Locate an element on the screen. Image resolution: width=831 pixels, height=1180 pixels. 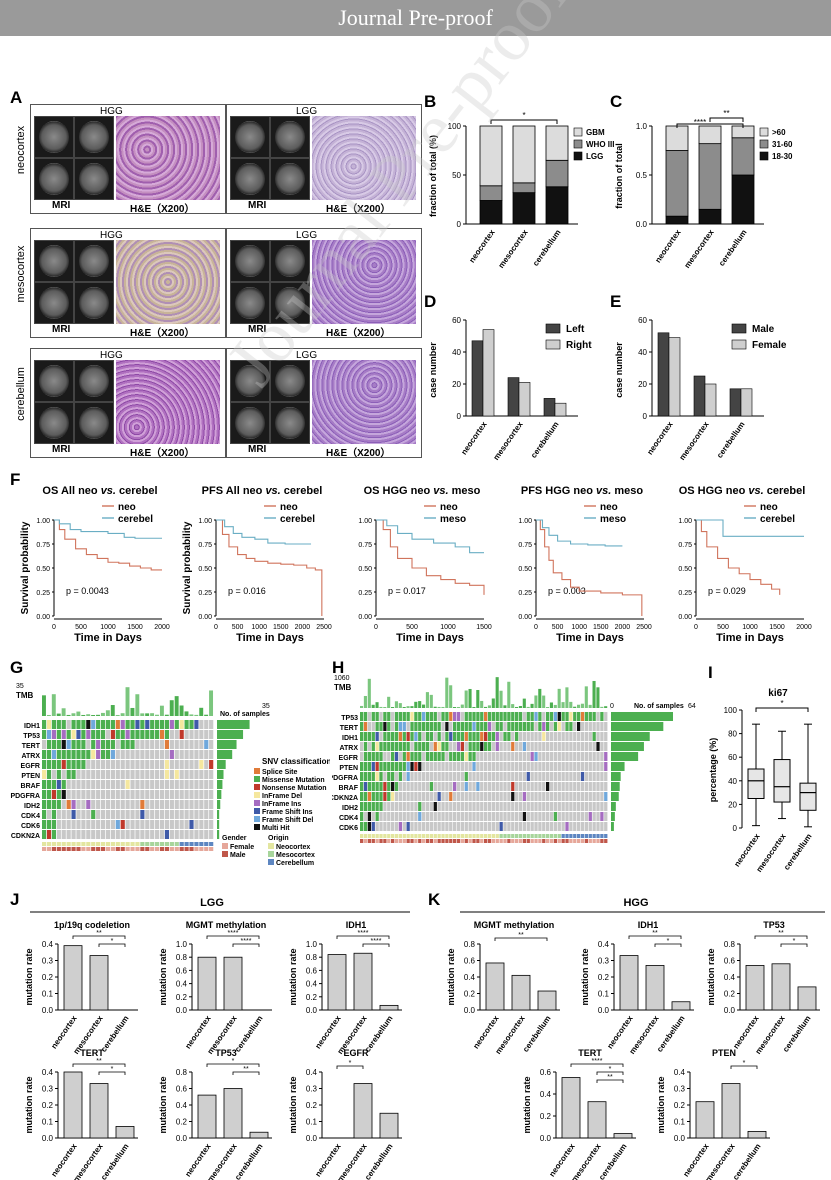
panel-i-box is located at coordinates (756, 783).